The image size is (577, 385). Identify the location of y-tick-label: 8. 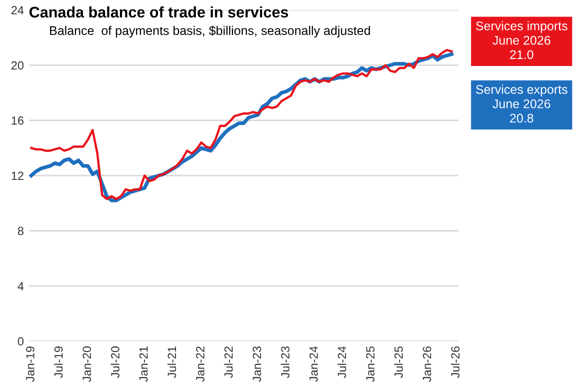
(21, 231).